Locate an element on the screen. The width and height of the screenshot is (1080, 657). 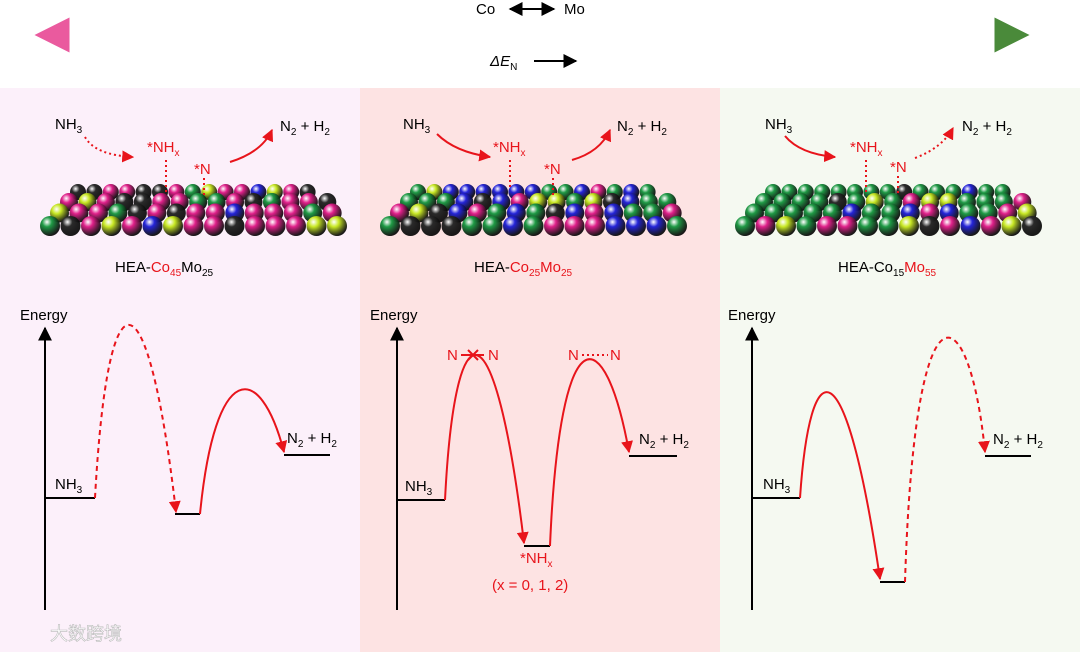
watermark: 大数跨境 is located at coordinates (86, 634).